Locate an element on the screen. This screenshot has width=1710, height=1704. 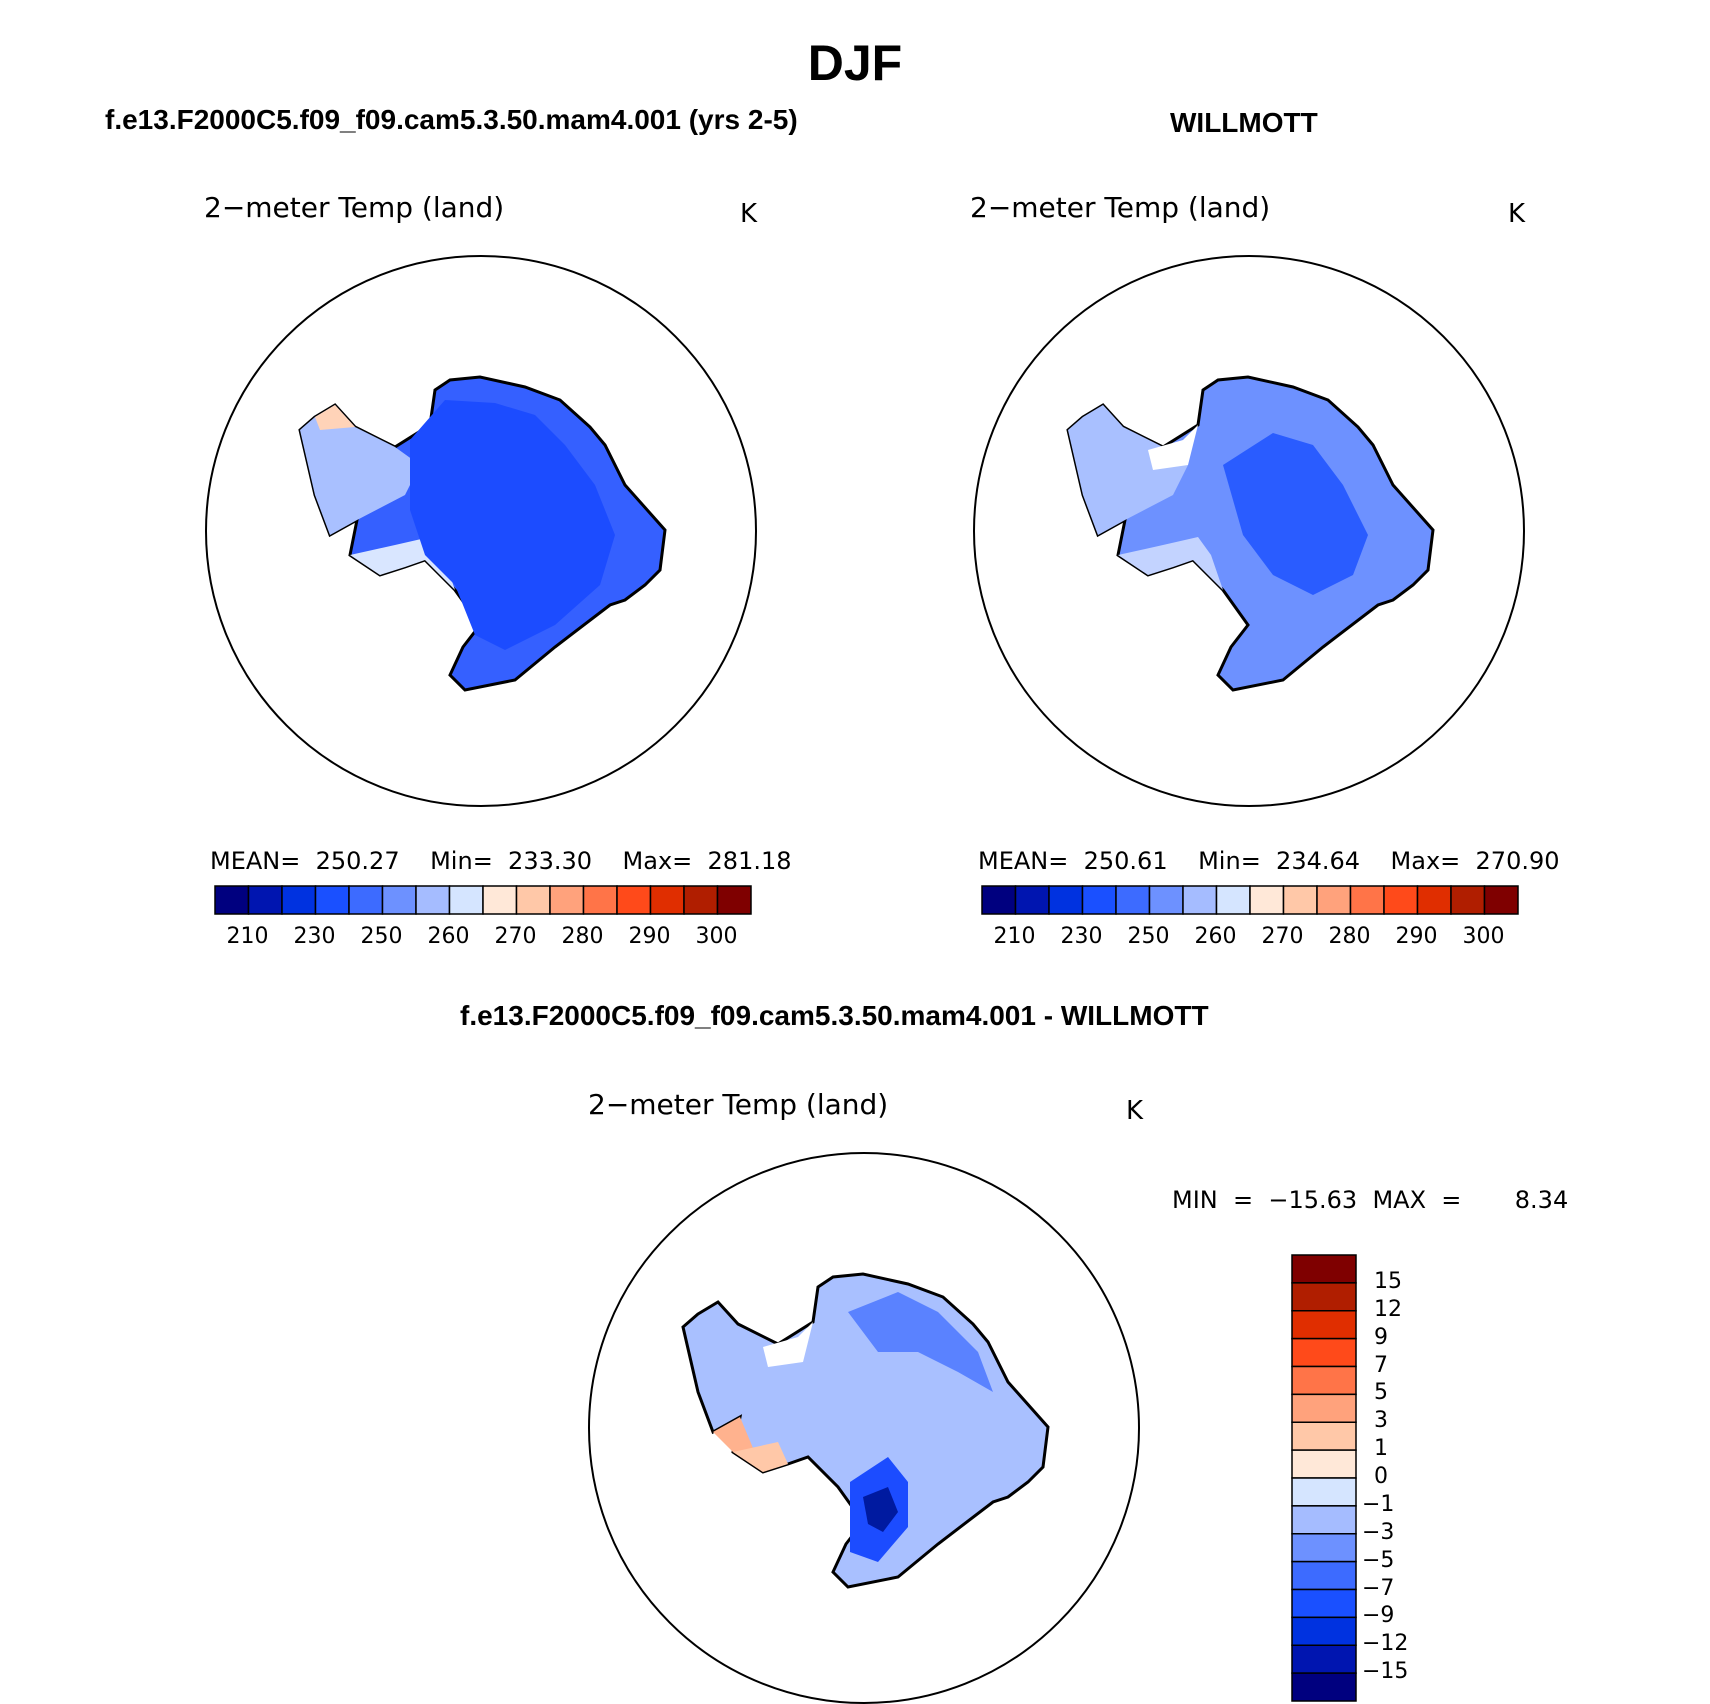
colorbar-tick-label: 15 is located at coordinates (1388, 1281).